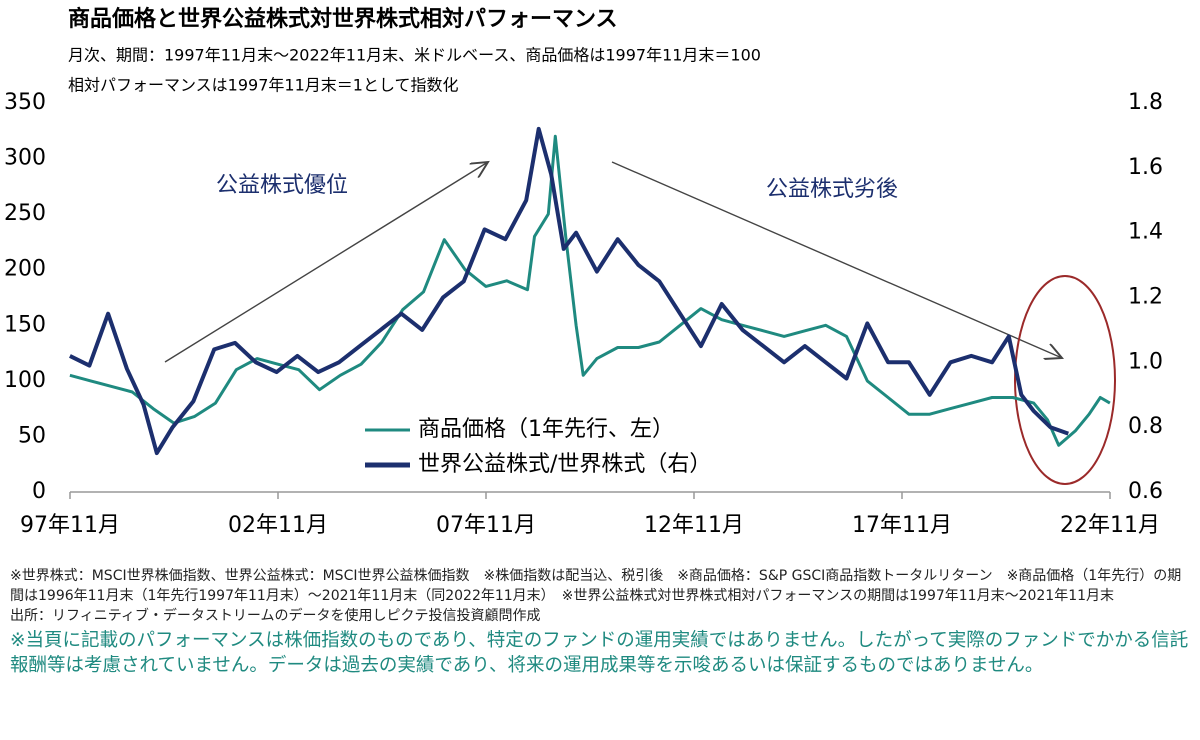 The height and width of the screenshot is (740, 1200). I want to click on x-tick-label: 22年11月, so click(1110, 525).